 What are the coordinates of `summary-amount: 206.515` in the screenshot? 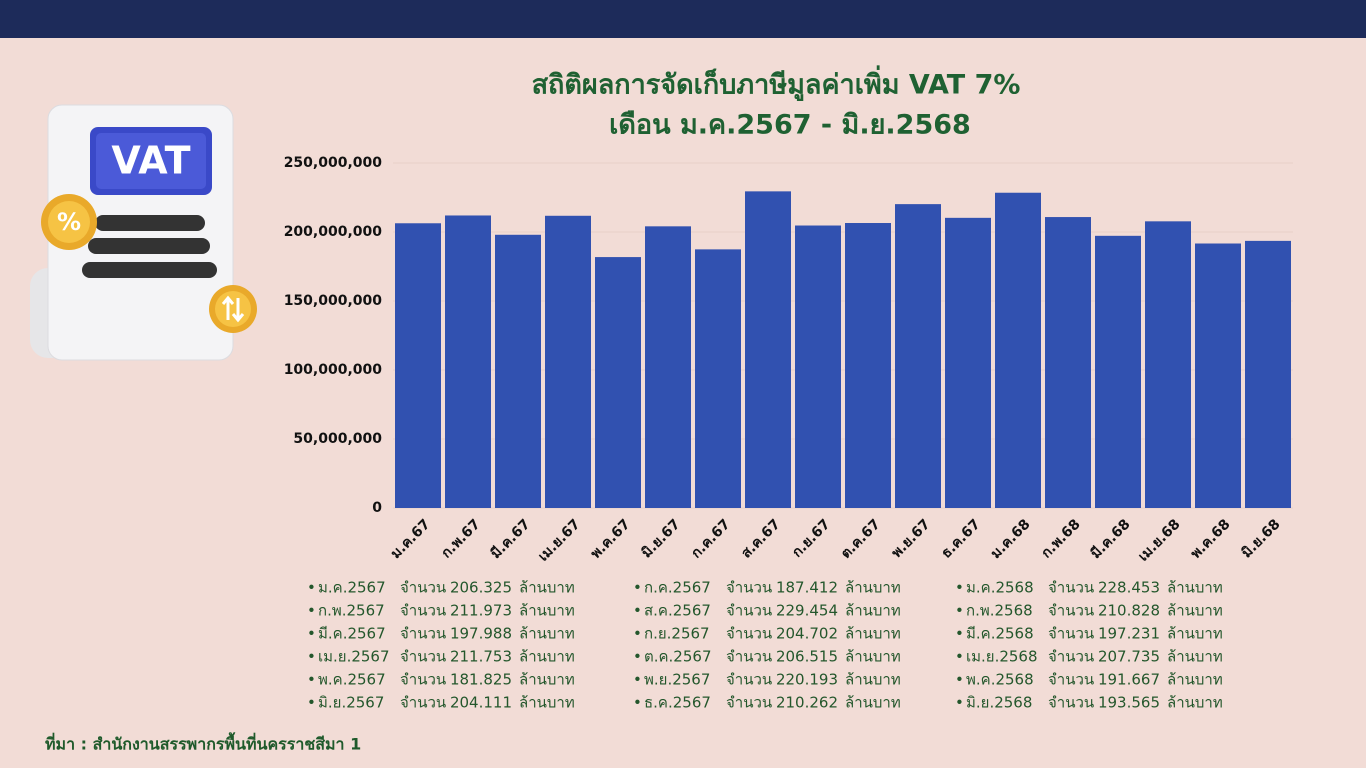 It's located at (807, 657).